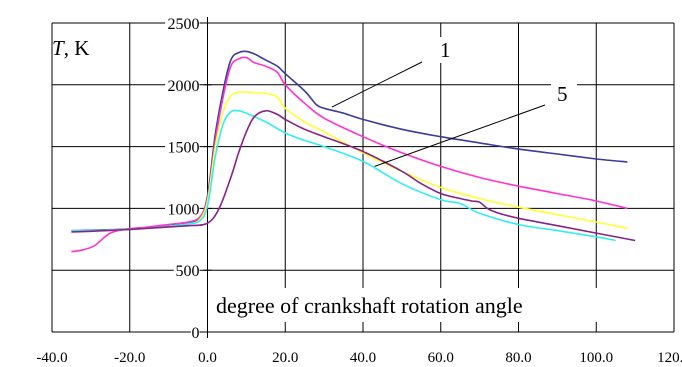 This screenshot has height=367, width=682. I want to click on annotation-label-5: 5, so click(562, 94).